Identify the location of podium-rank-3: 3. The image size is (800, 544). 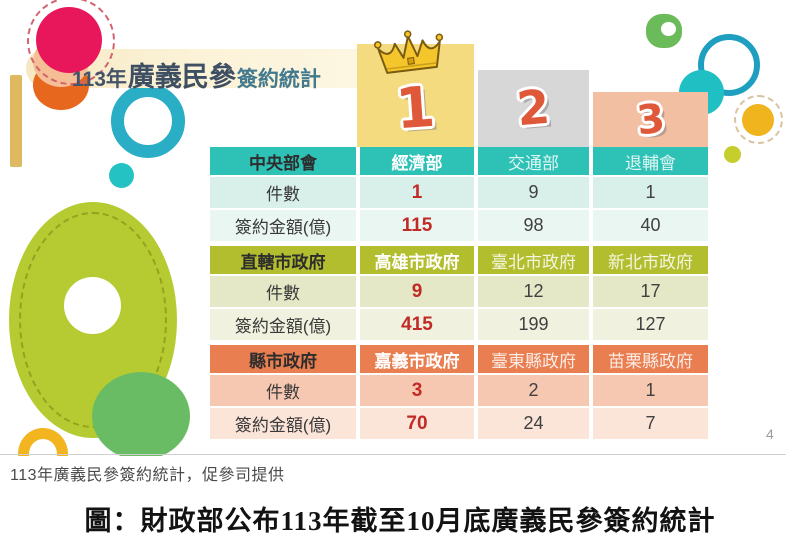
(650, 119).